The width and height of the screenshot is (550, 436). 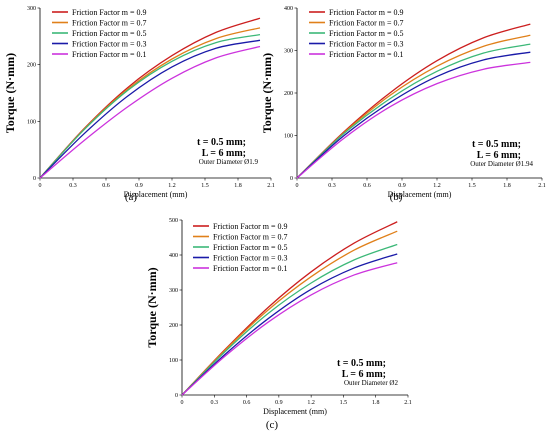 I want to click on y-tick-label: 500, so click(x=173, y=221).